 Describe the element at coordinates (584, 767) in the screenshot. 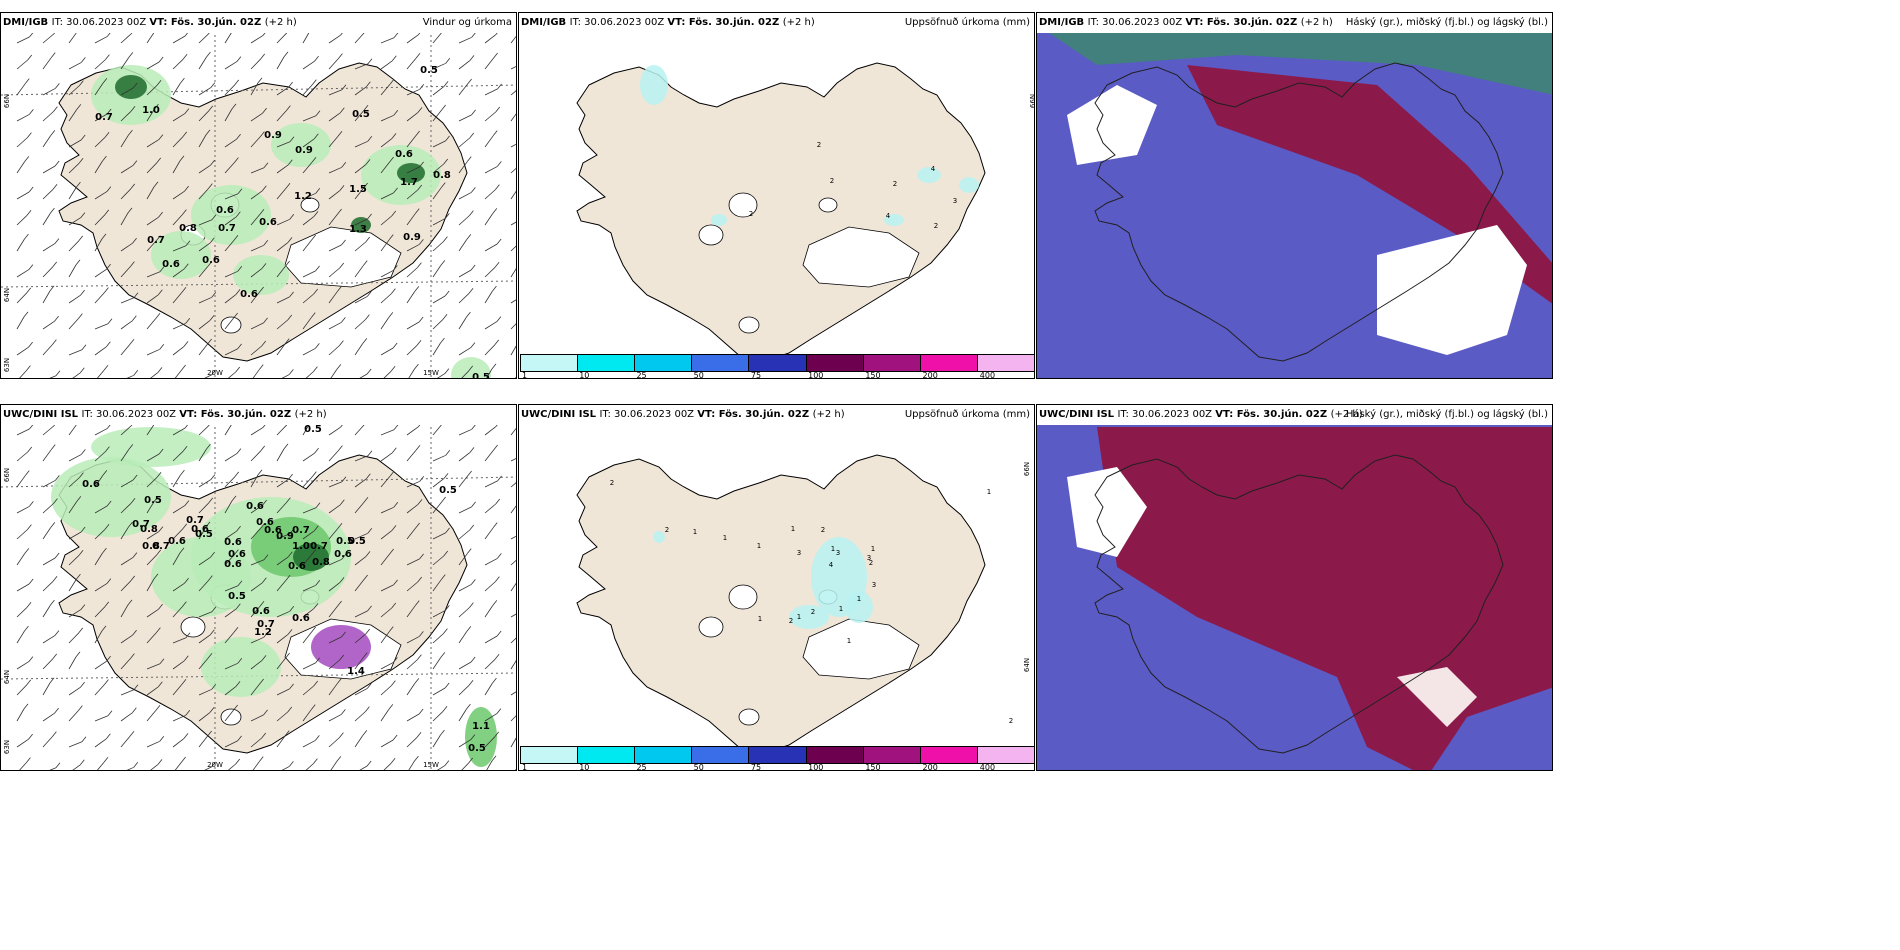

I see `legend-tick: 10` at that location.